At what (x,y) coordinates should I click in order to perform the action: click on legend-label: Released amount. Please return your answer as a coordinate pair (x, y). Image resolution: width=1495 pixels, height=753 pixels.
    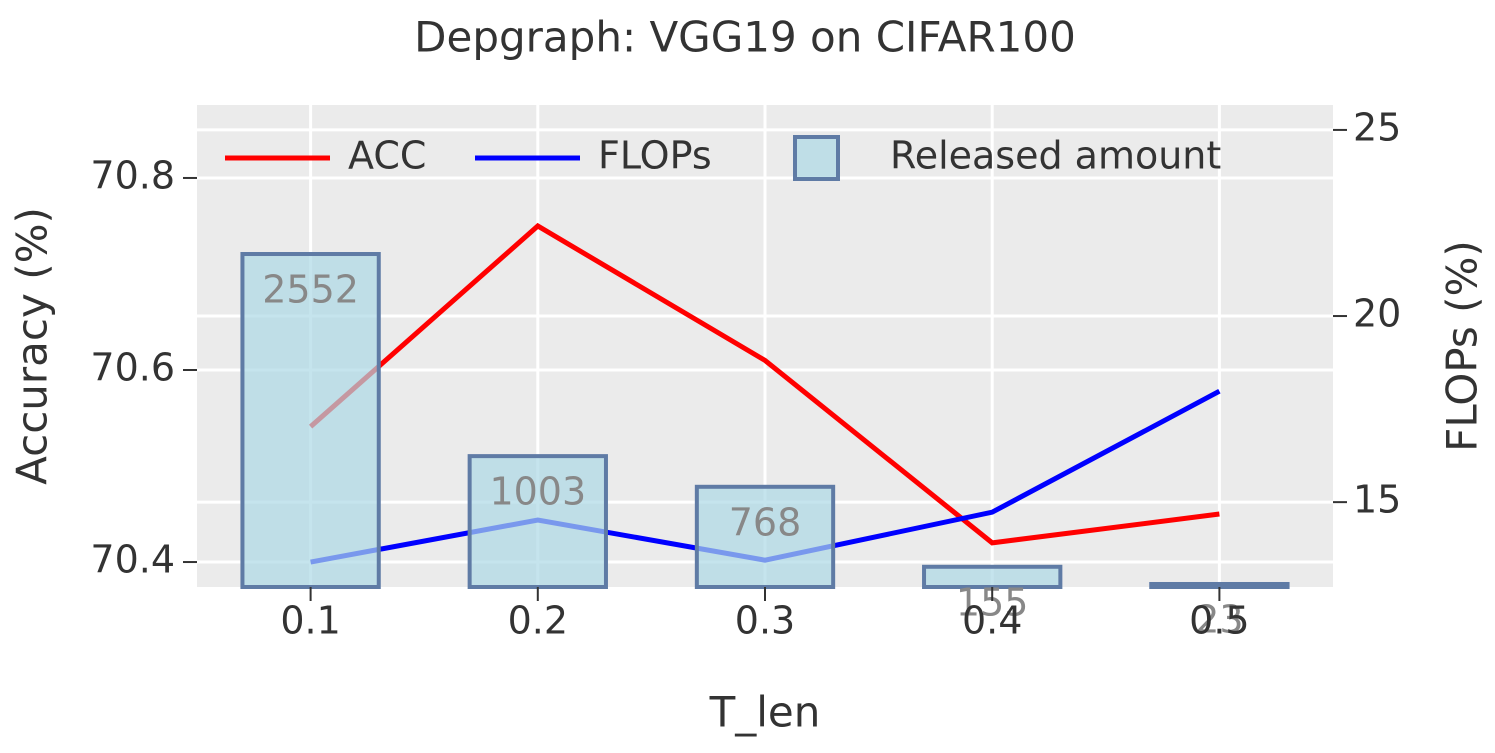
    Looking at the image, I should click on (1055, 156).